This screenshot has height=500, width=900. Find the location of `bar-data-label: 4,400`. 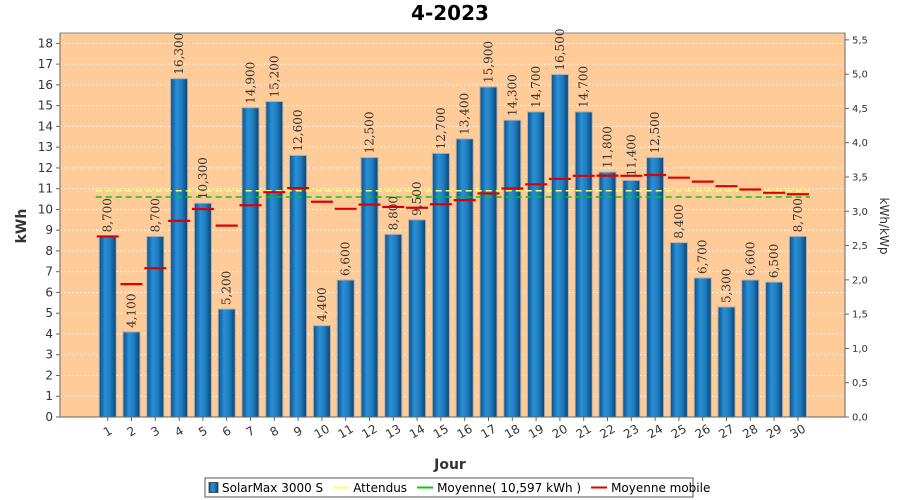

bar-data-label: 4,400 is located at coordinates (322, 304).